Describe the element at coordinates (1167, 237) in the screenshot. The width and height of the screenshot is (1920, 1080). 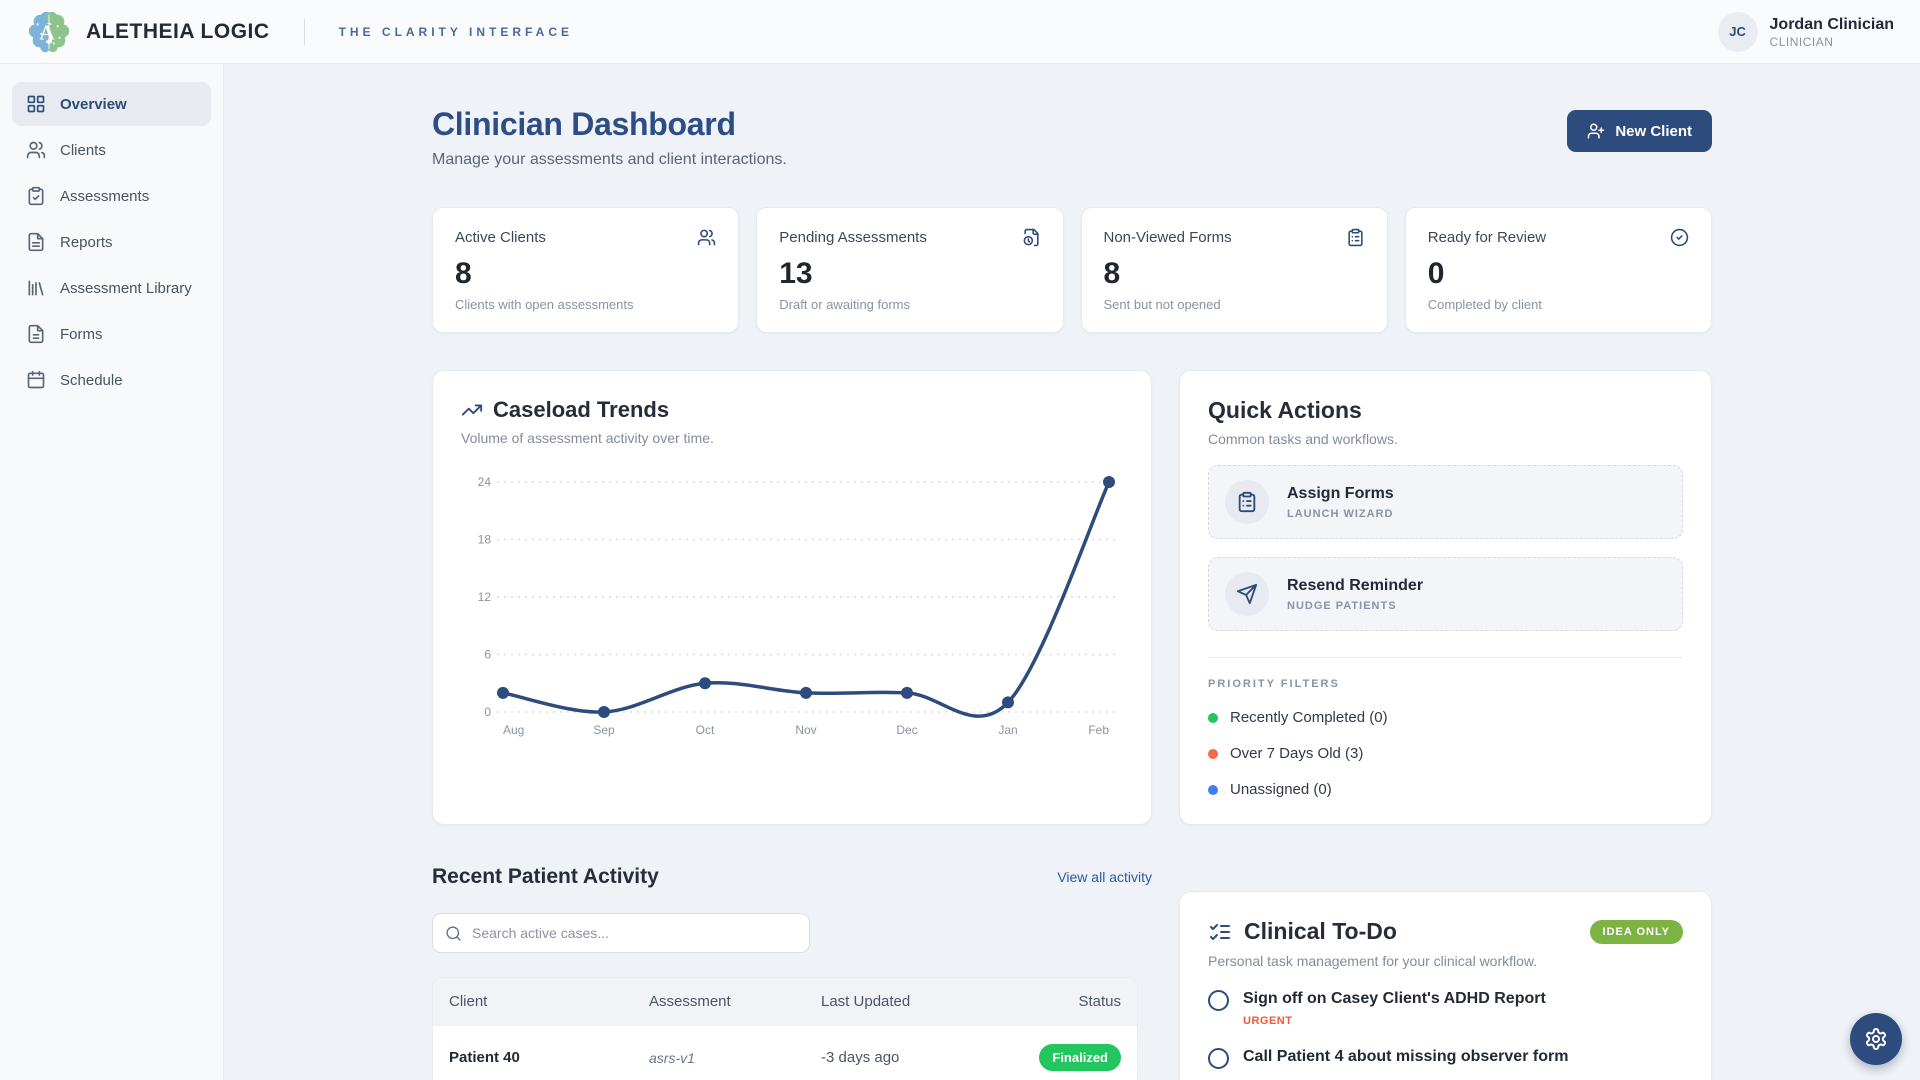
I see `stat-label: Non-Viewed Forms` at that location.